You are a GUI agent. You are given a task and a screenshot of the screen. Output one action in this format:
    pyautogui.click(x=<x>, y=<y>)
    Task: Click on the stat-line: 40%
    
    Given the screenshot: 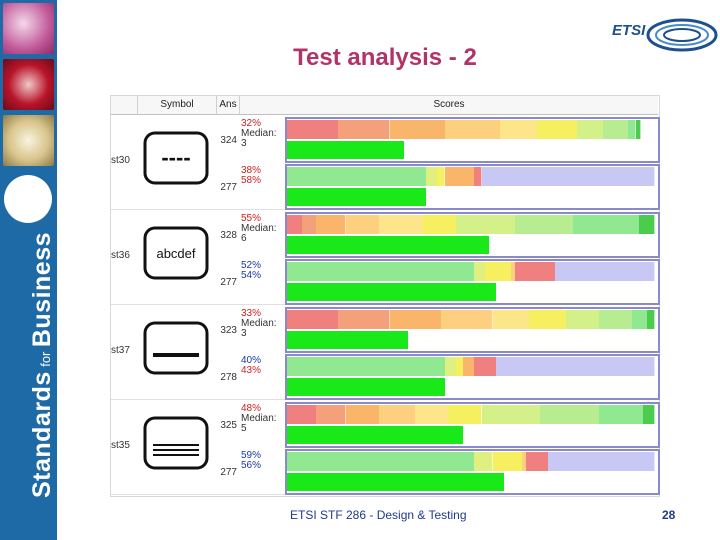 What is the action you would take?
    pyautogui.click(x=251, y=360)
    